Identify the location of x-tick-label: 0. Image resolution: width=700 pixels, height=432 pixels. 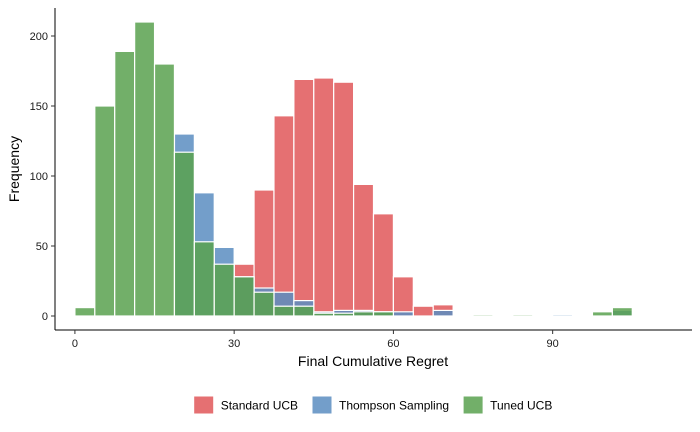
(75, 344).